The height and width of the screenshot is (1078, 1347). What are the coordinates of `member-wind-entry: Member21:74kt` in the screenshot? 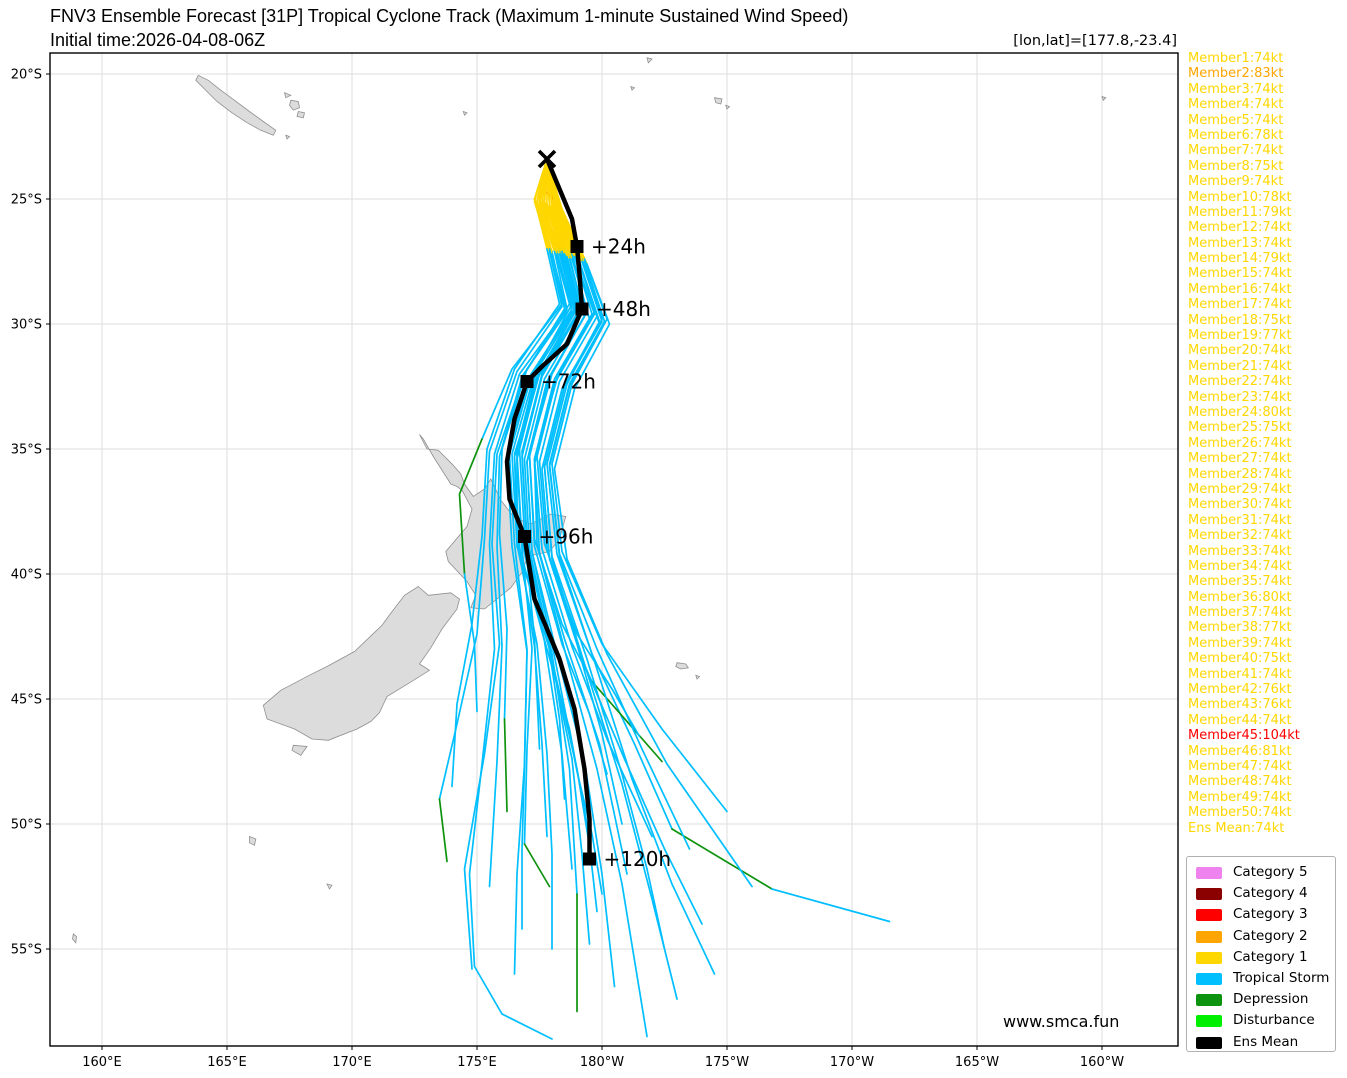 It's located at (1240, 366).